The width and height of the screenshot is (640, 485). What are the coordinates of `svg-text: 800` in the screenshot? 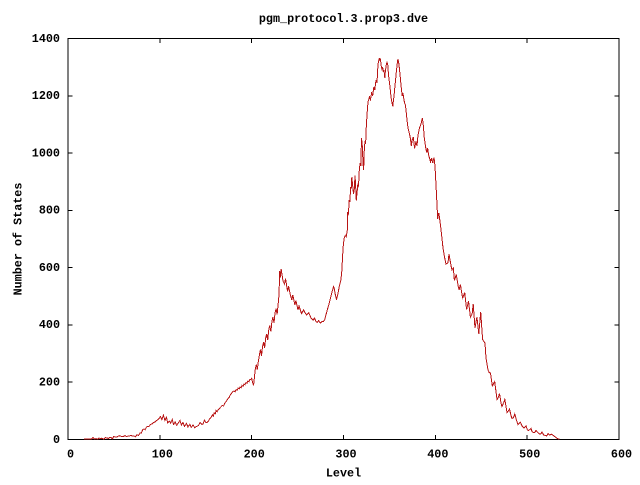 It's located at (49, 211).